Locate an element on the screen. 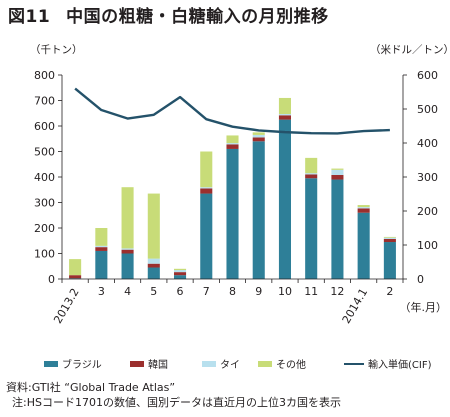 The height and width of the screenshot is (417, 450). right-tick-label-300: 300 is located at coordinates (427, 177).